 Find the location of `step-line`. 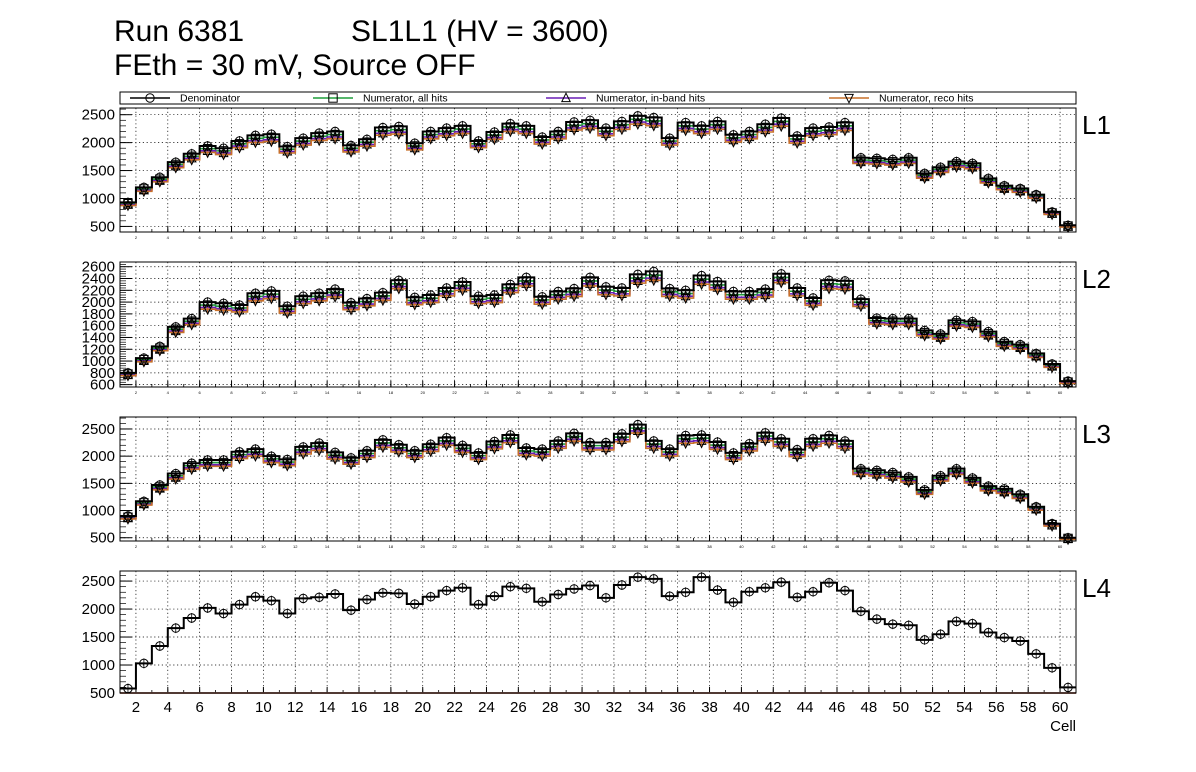

step-line is located at coordinates (598, 633).